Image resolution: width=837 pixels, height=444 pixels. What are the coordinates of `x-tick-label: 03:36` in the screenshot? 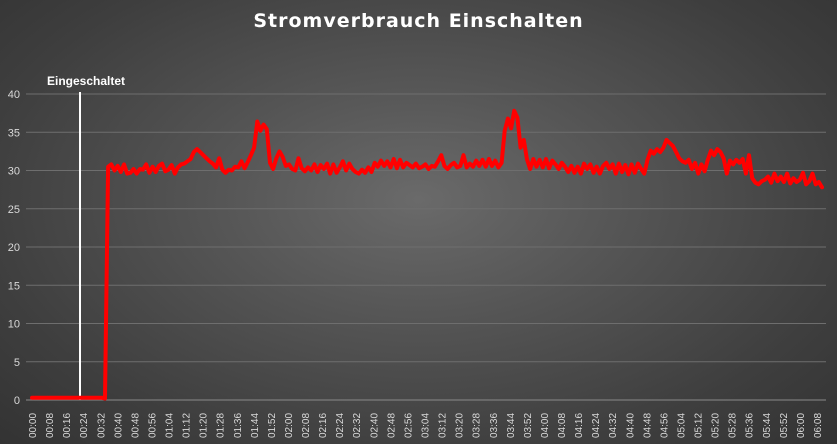 It's located at (494, 425).